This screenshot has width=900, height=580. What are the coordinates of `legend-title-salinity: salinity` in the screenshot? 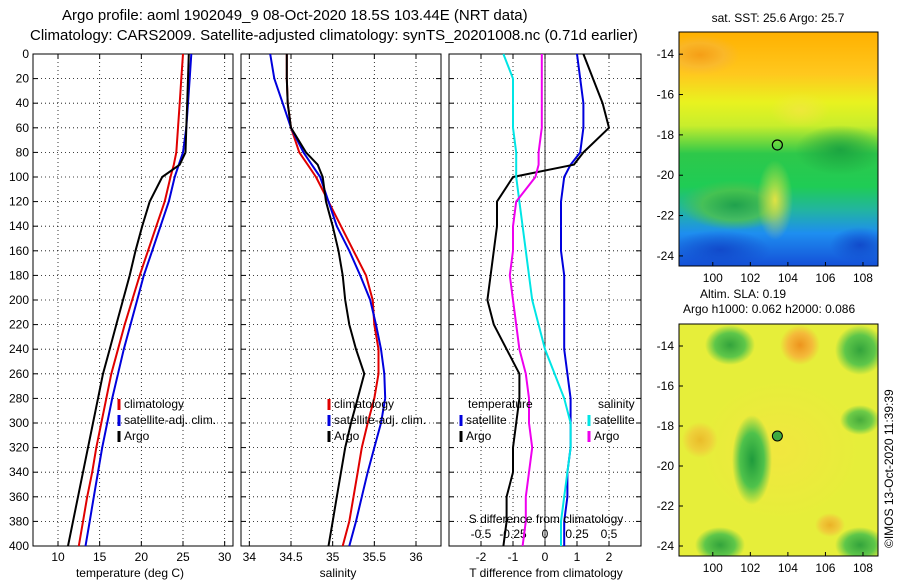 It's located at (616, 404).